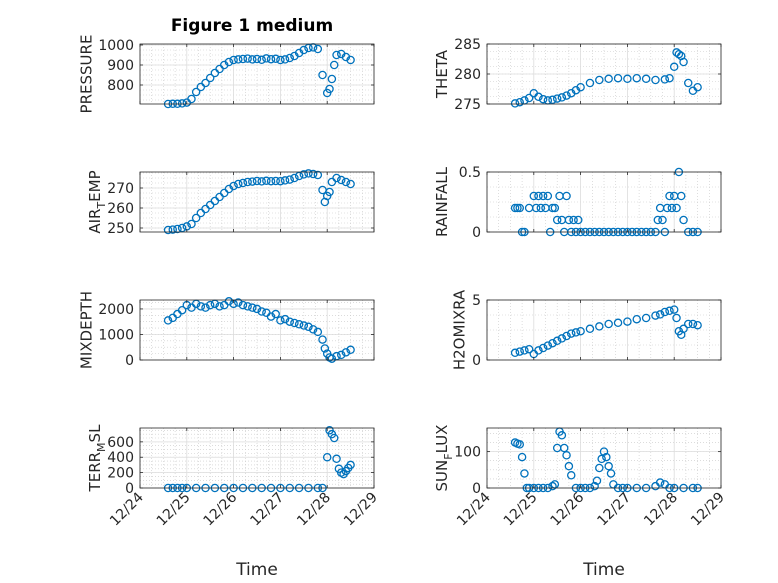  Describe the element at coordinates (459, 329) in the screenshot. I see `y-axis-label: H2OMIXRA` at that location.